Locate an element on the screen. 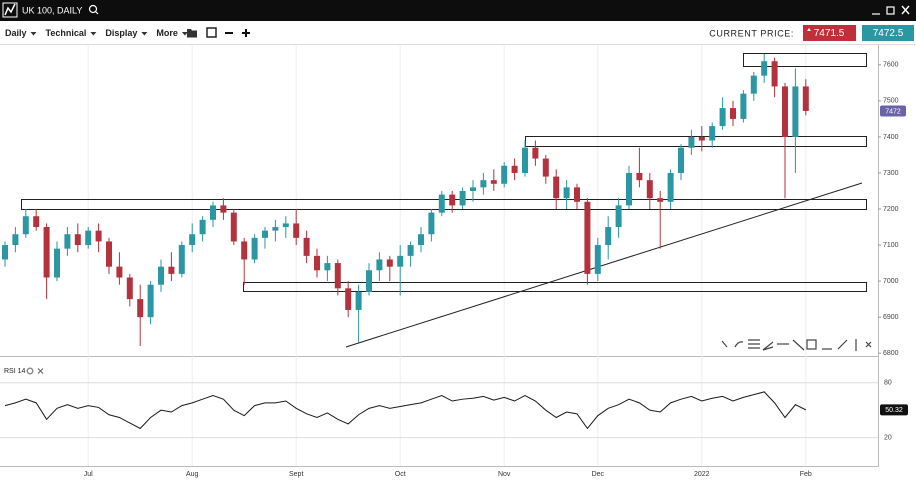  search-icon-handle is located at coordinates (97, 13).